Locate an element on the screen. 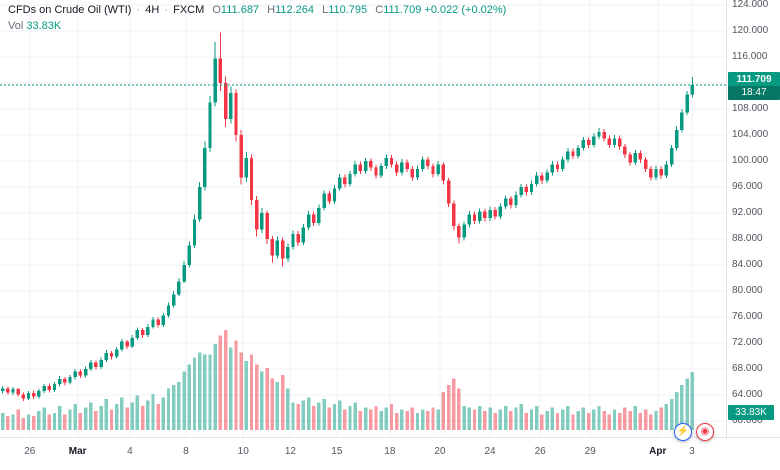  time-axis-label: Mar is located at coordinates (77, 451).